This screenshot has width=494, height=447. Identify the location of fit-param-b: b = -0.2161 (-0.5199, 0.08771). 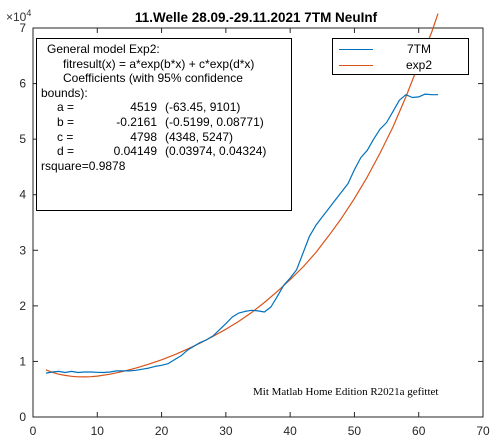
(164, 122).